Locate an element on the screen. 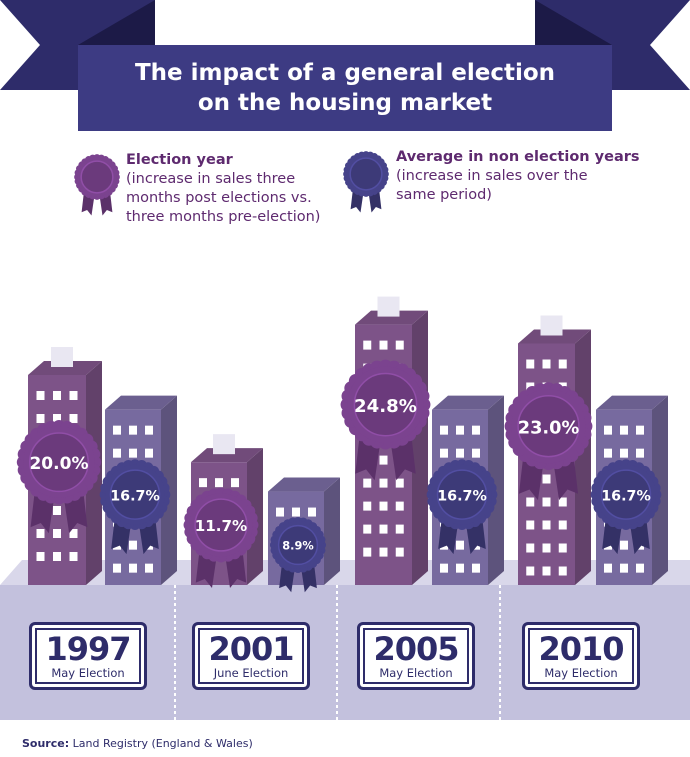 The image size is (690, 757). year-sublabel-2010: May Election is located at coordinates (581, 673).